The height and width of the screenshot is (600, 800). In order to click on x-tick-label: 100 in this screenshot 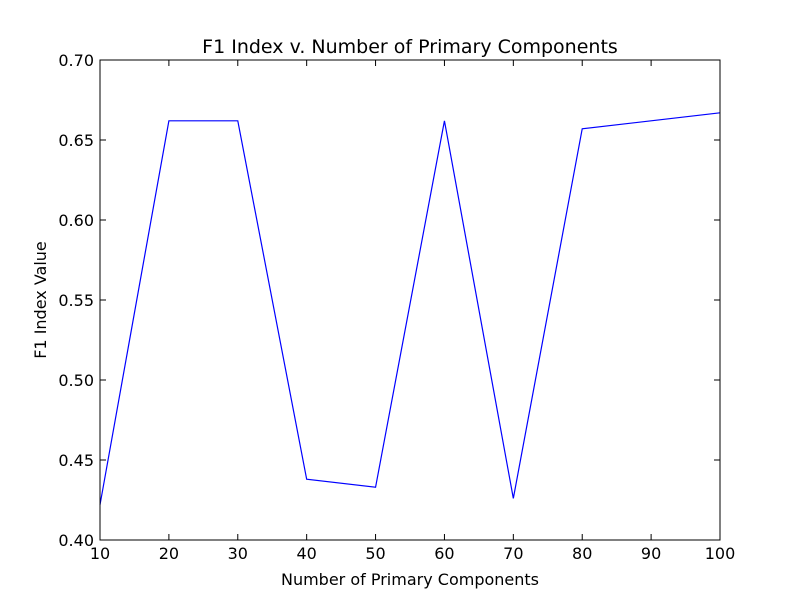, I will do `click(720, 553)`.